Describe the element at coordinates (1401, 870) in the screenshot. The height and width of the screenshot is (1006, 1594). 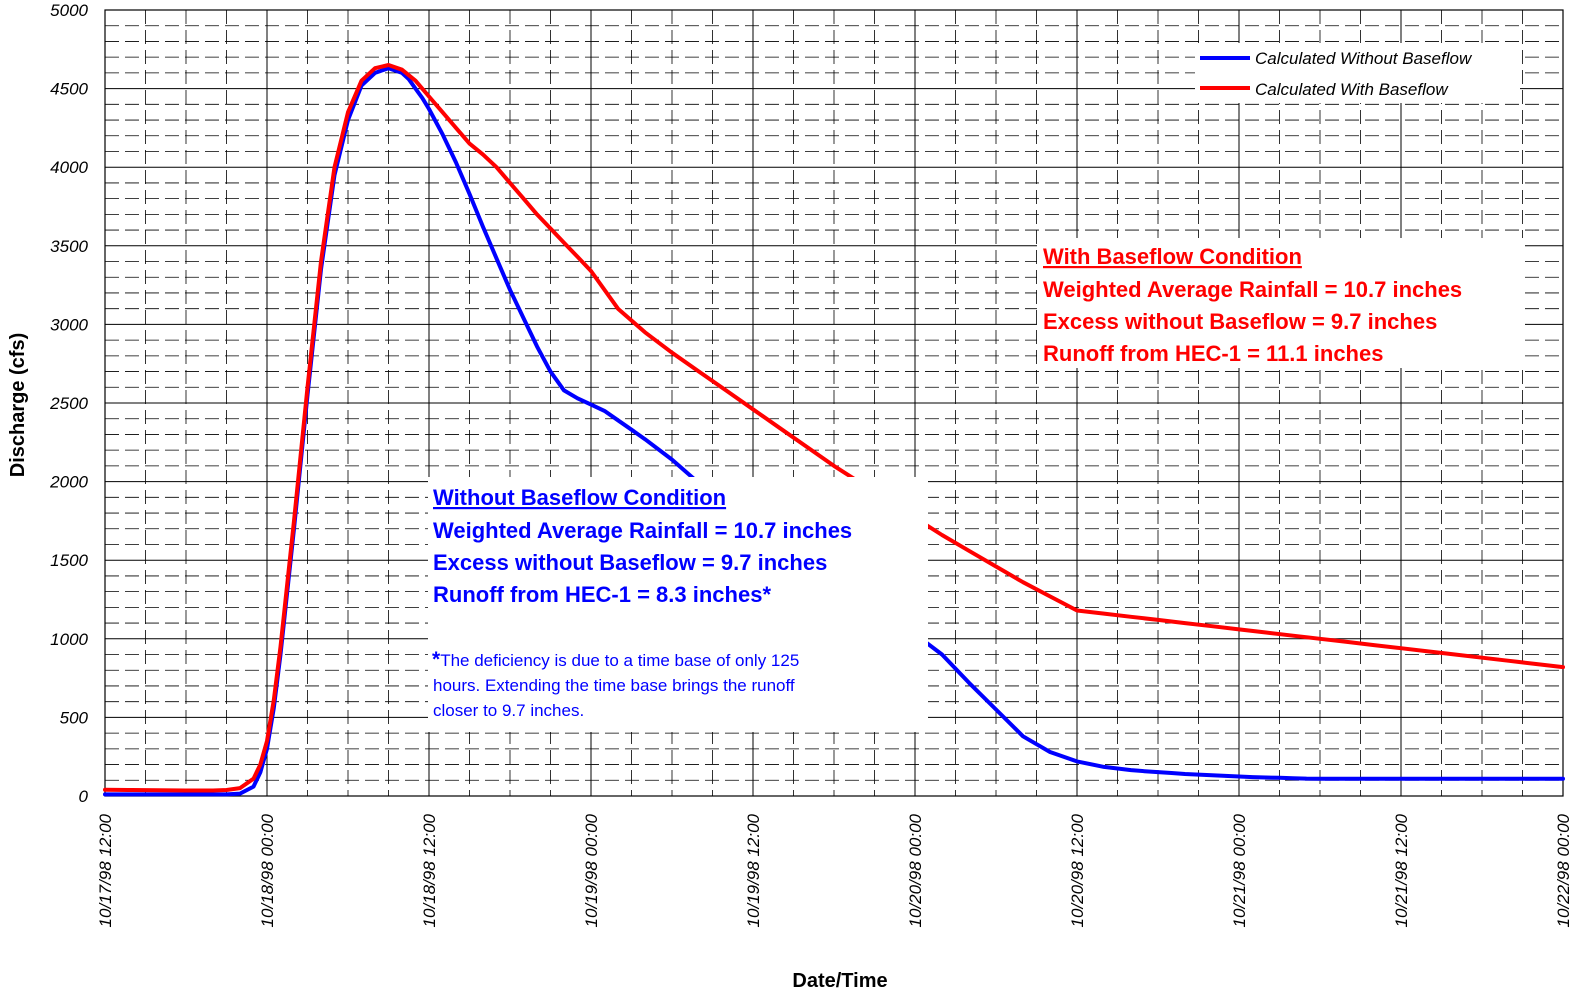
I see `x-tick-label: 10/21/98 12:00` at that location.